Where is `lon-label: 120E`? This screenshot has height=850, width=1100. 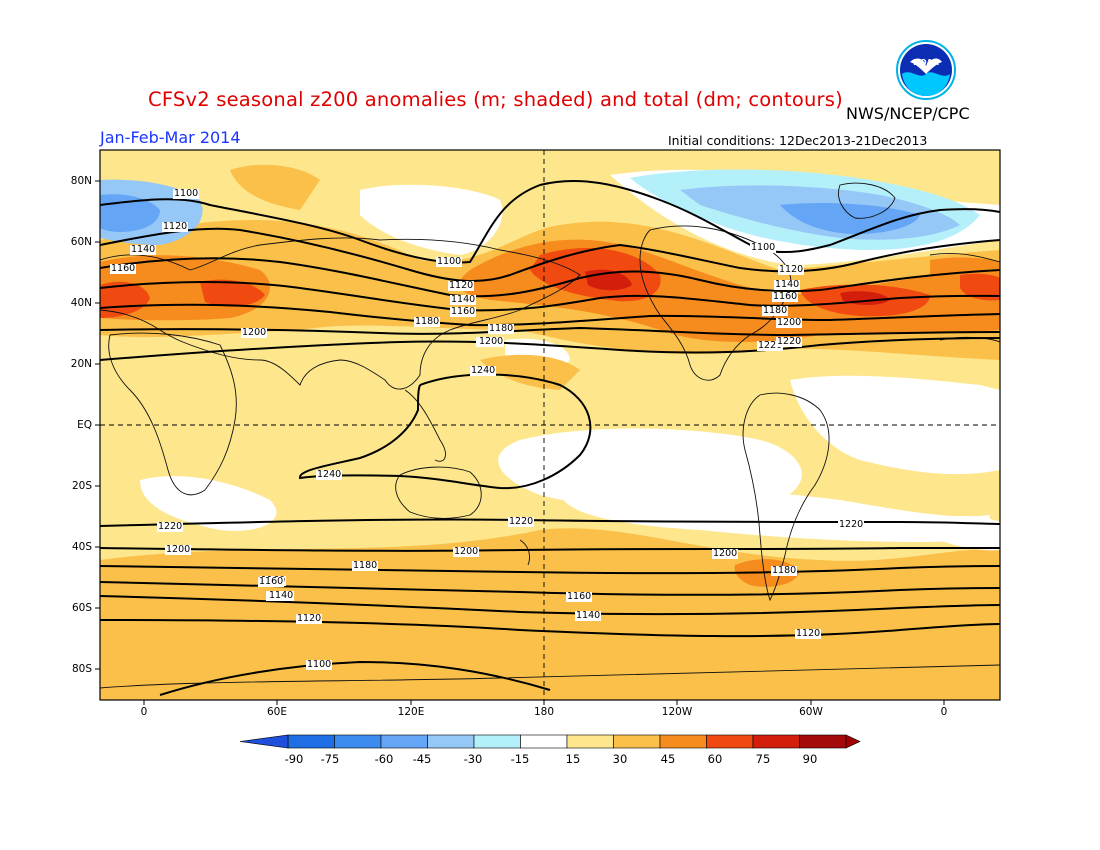
lon-label: 120E is located at coordinates (411, 712).